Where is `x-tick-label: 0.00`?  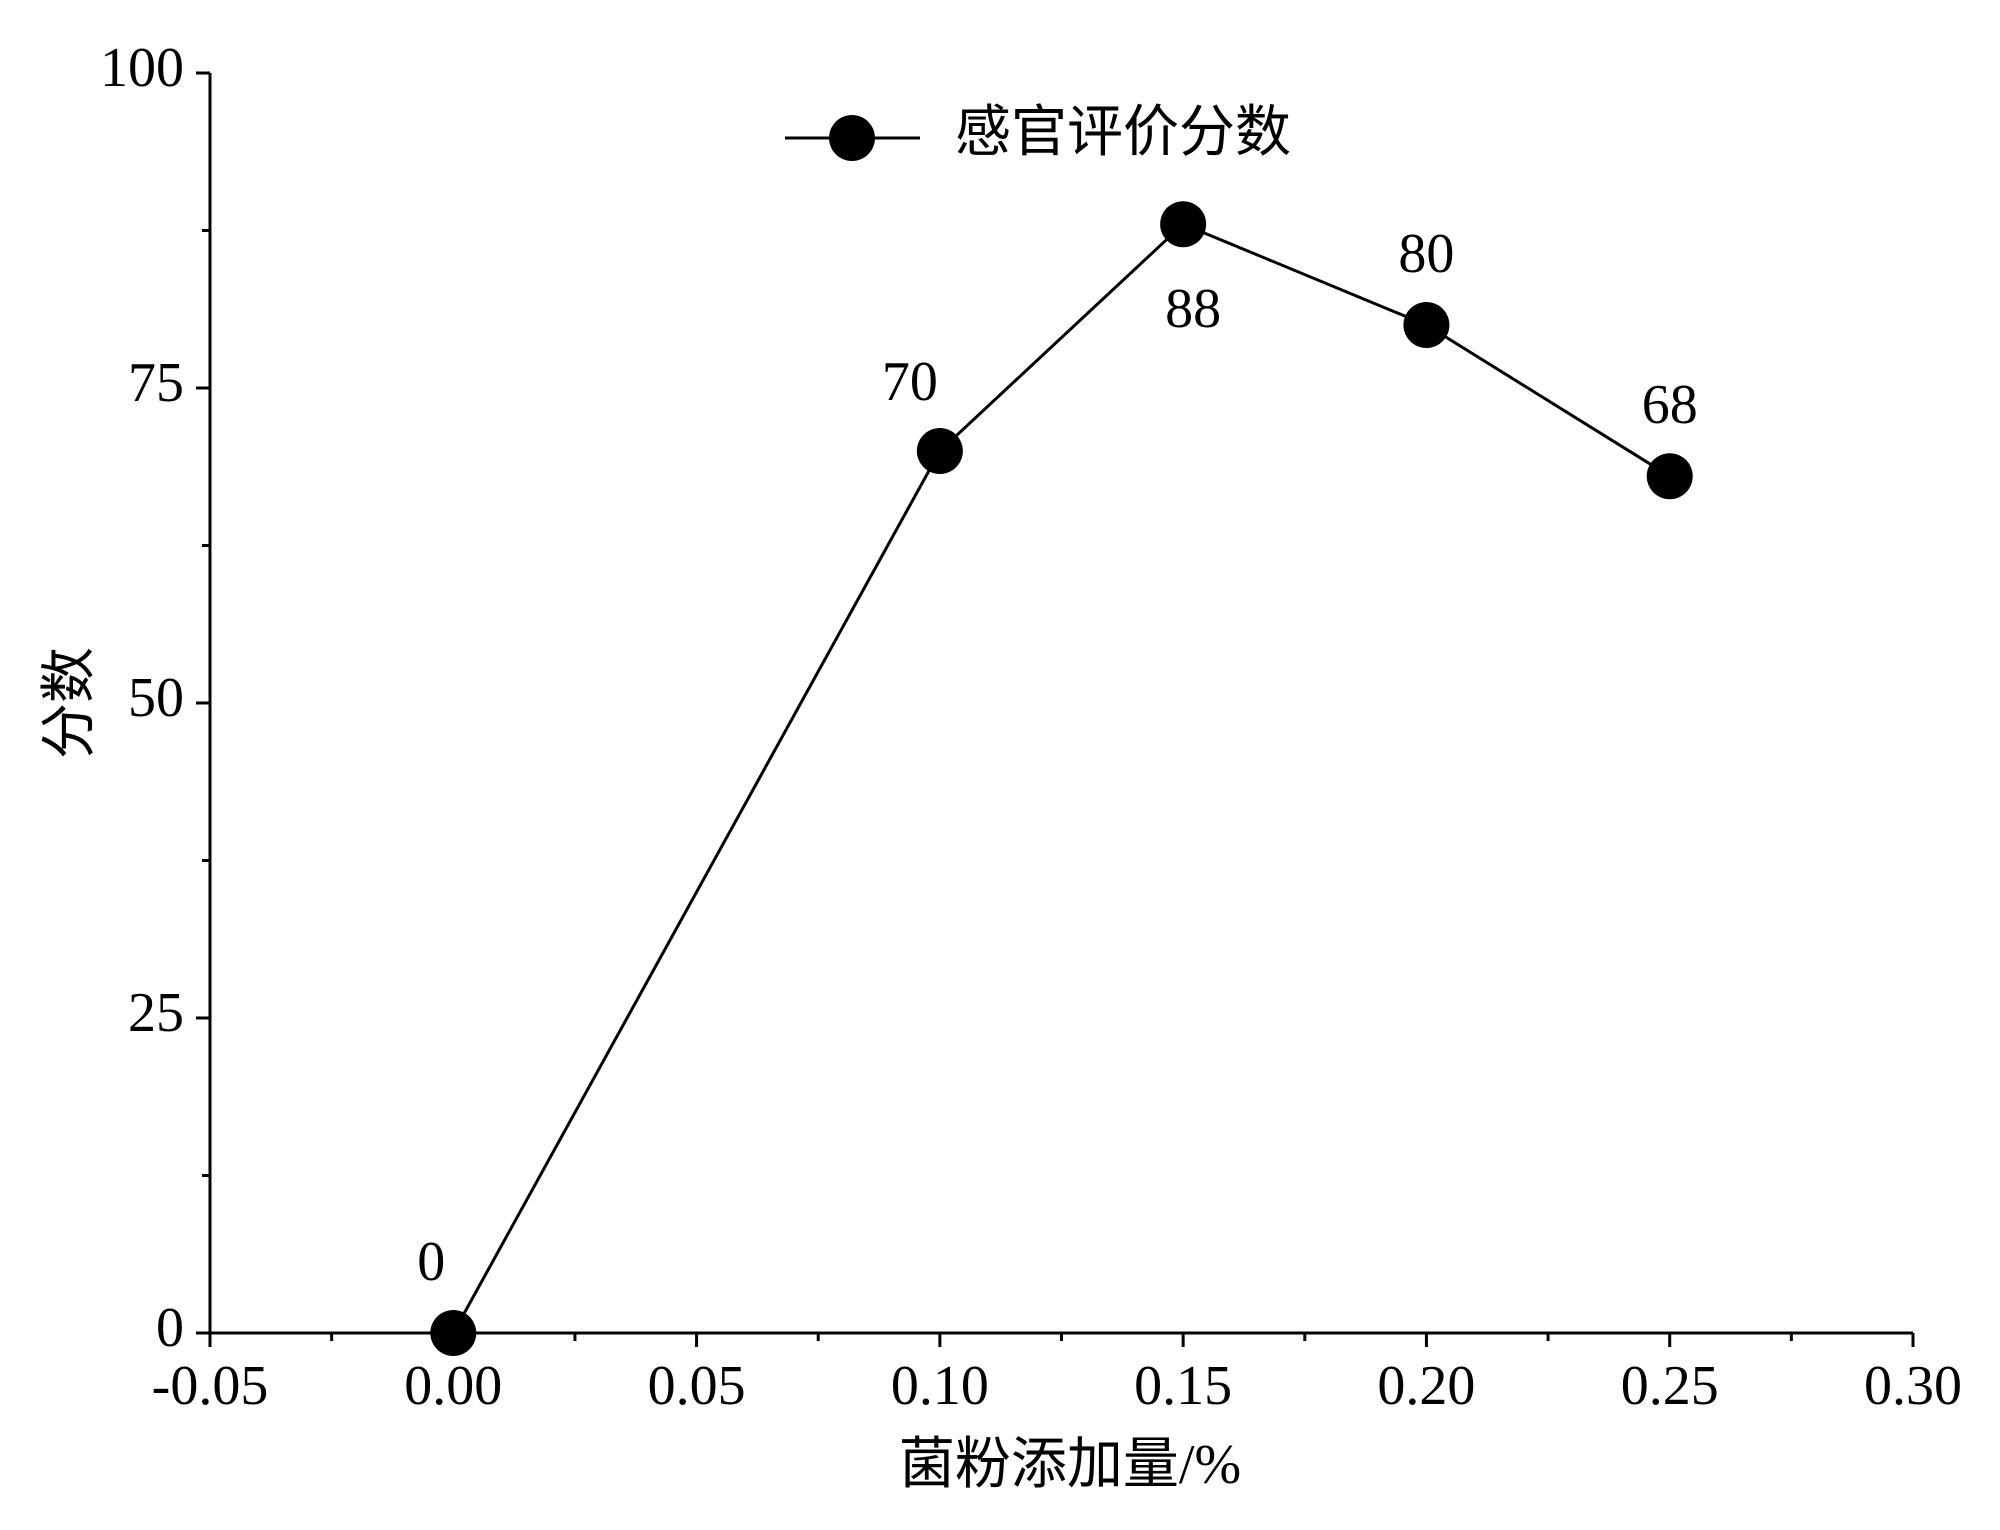 x-tick-label: 0.00 is located at coordinates (453, 1386).